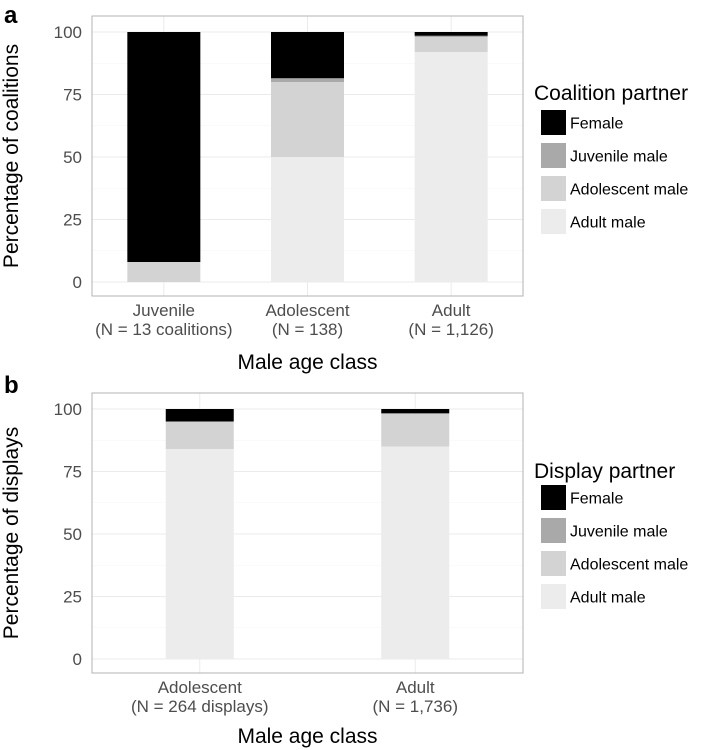 The height and width of the screenshot is (750, 706). What do you see at coordinates (11, 15) in the screenshot?
I see `panel-letter: a` at bounding box center [11, 15].